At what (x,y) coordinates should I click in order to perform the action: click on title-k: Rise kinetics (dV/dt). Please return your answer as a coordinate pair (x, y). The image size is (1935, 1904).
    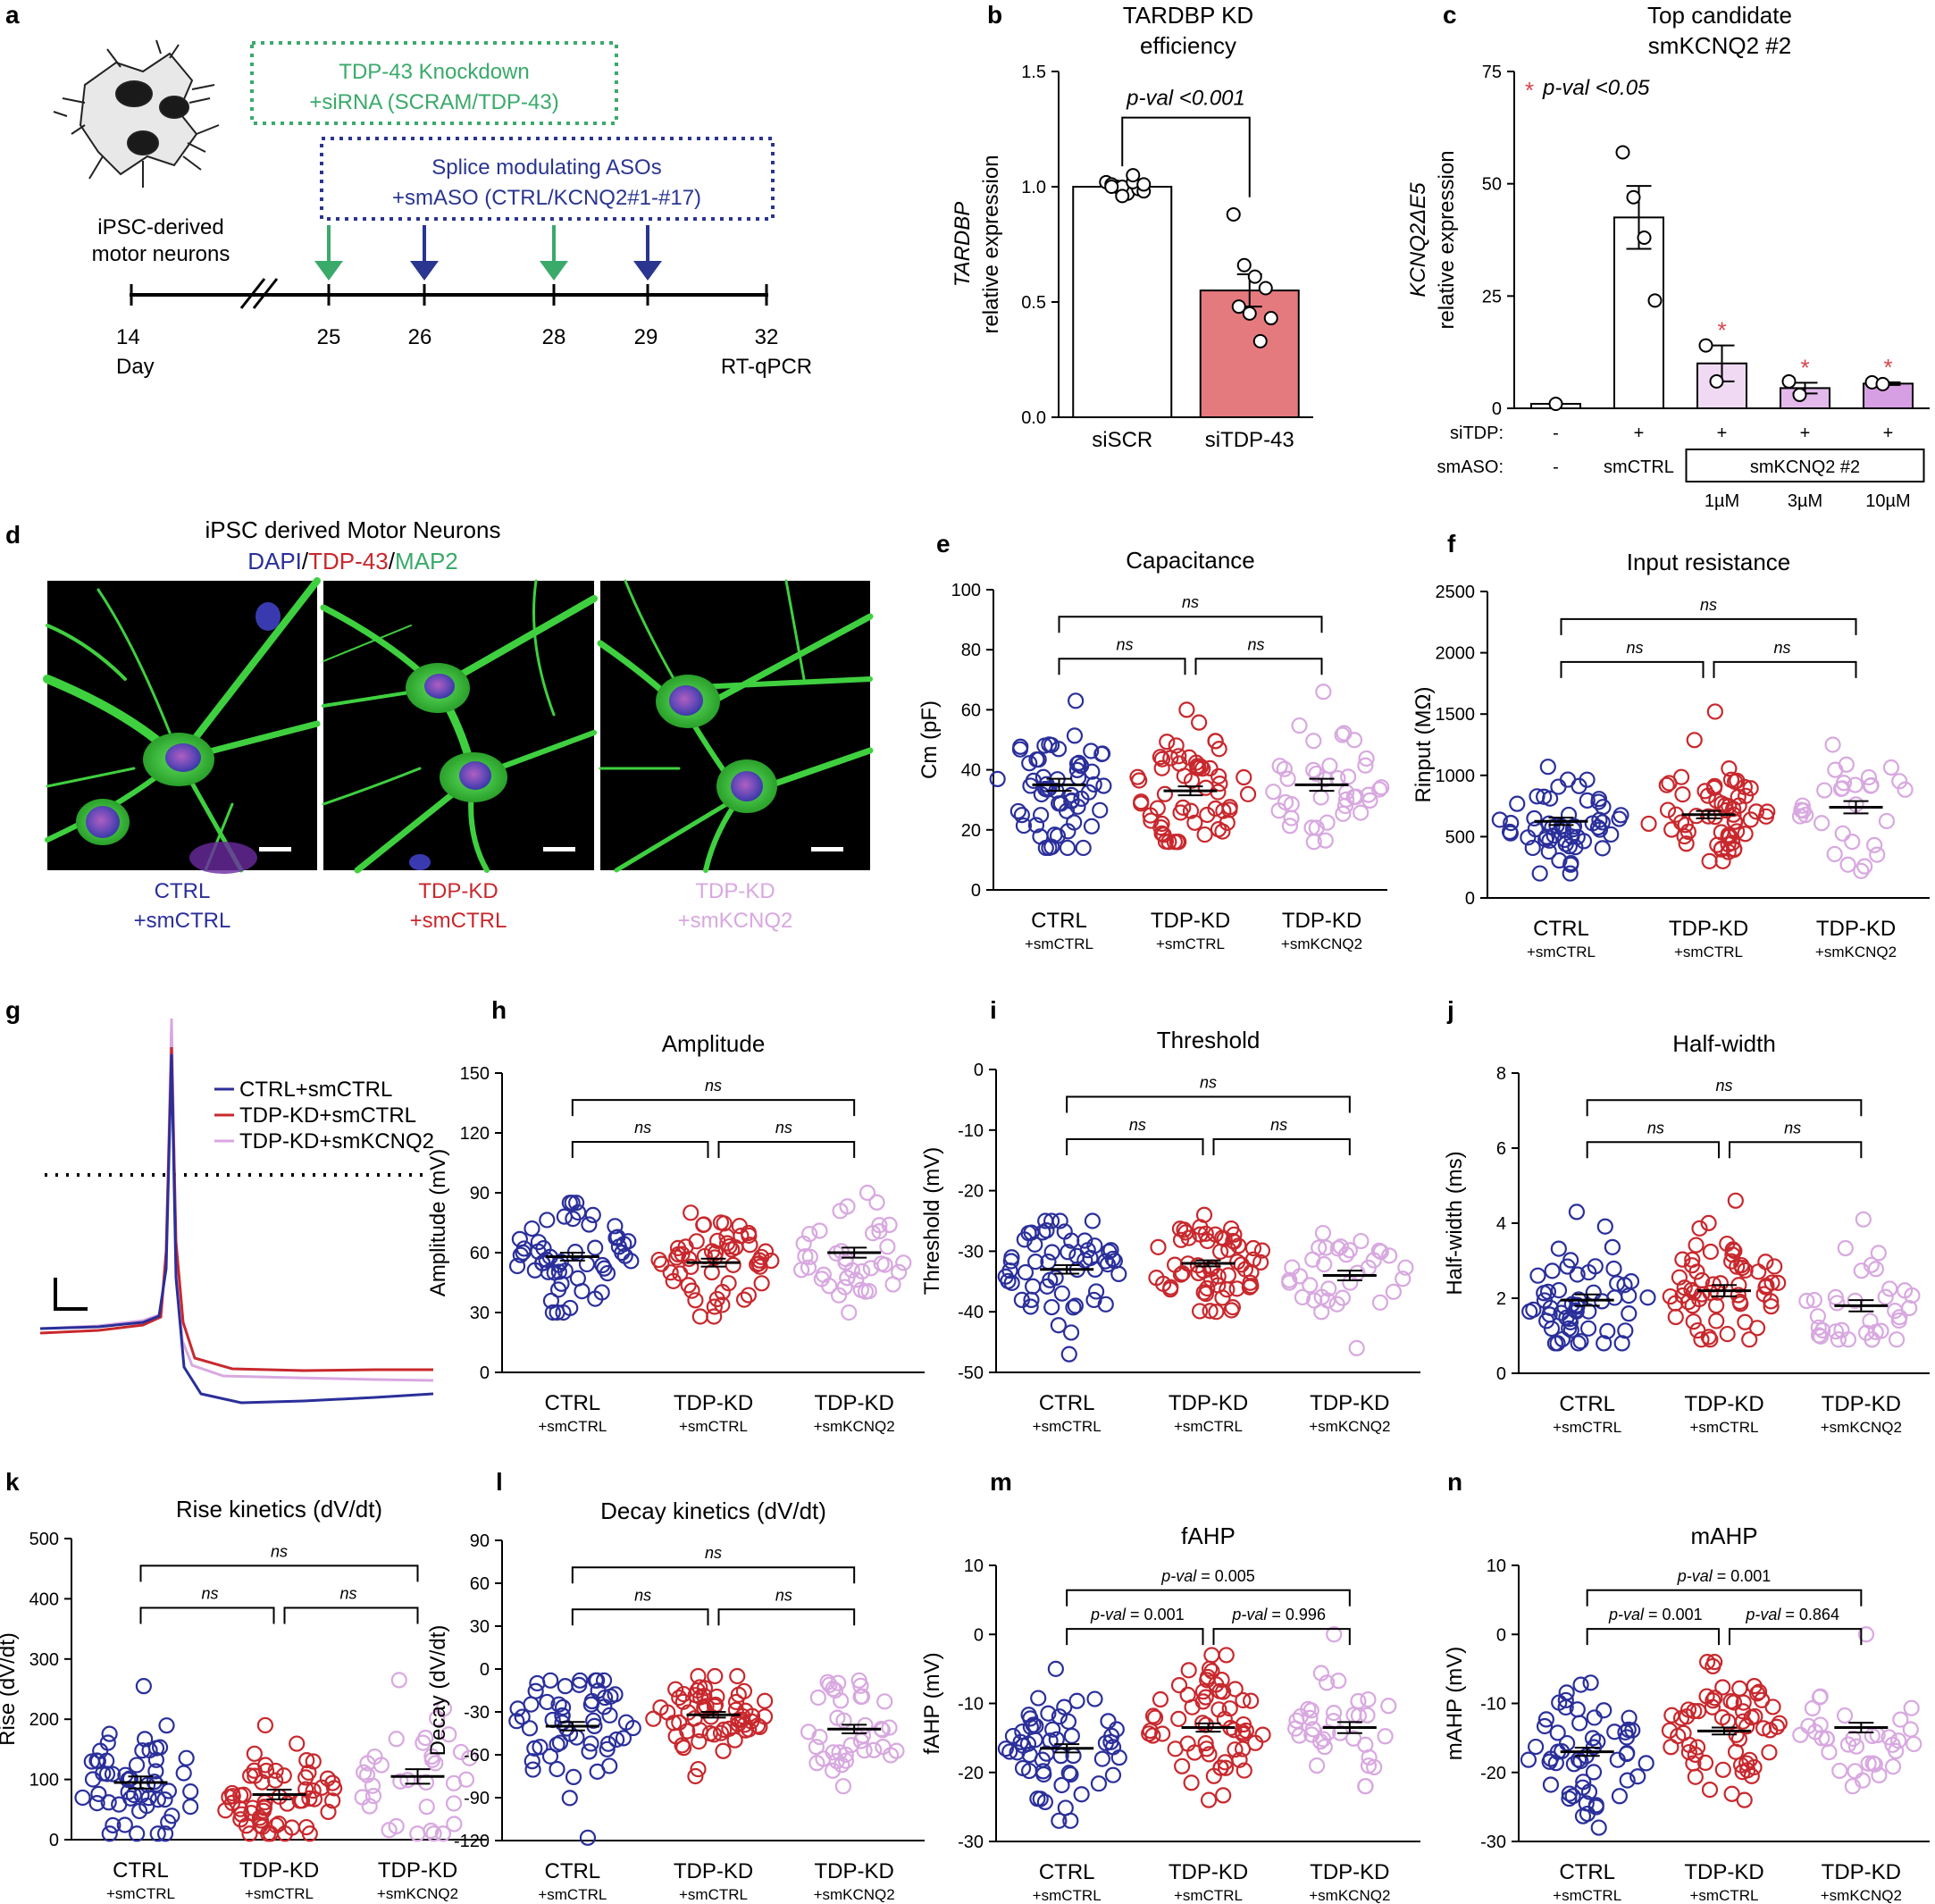
    Looking at the image, I should click on (279, 1509).